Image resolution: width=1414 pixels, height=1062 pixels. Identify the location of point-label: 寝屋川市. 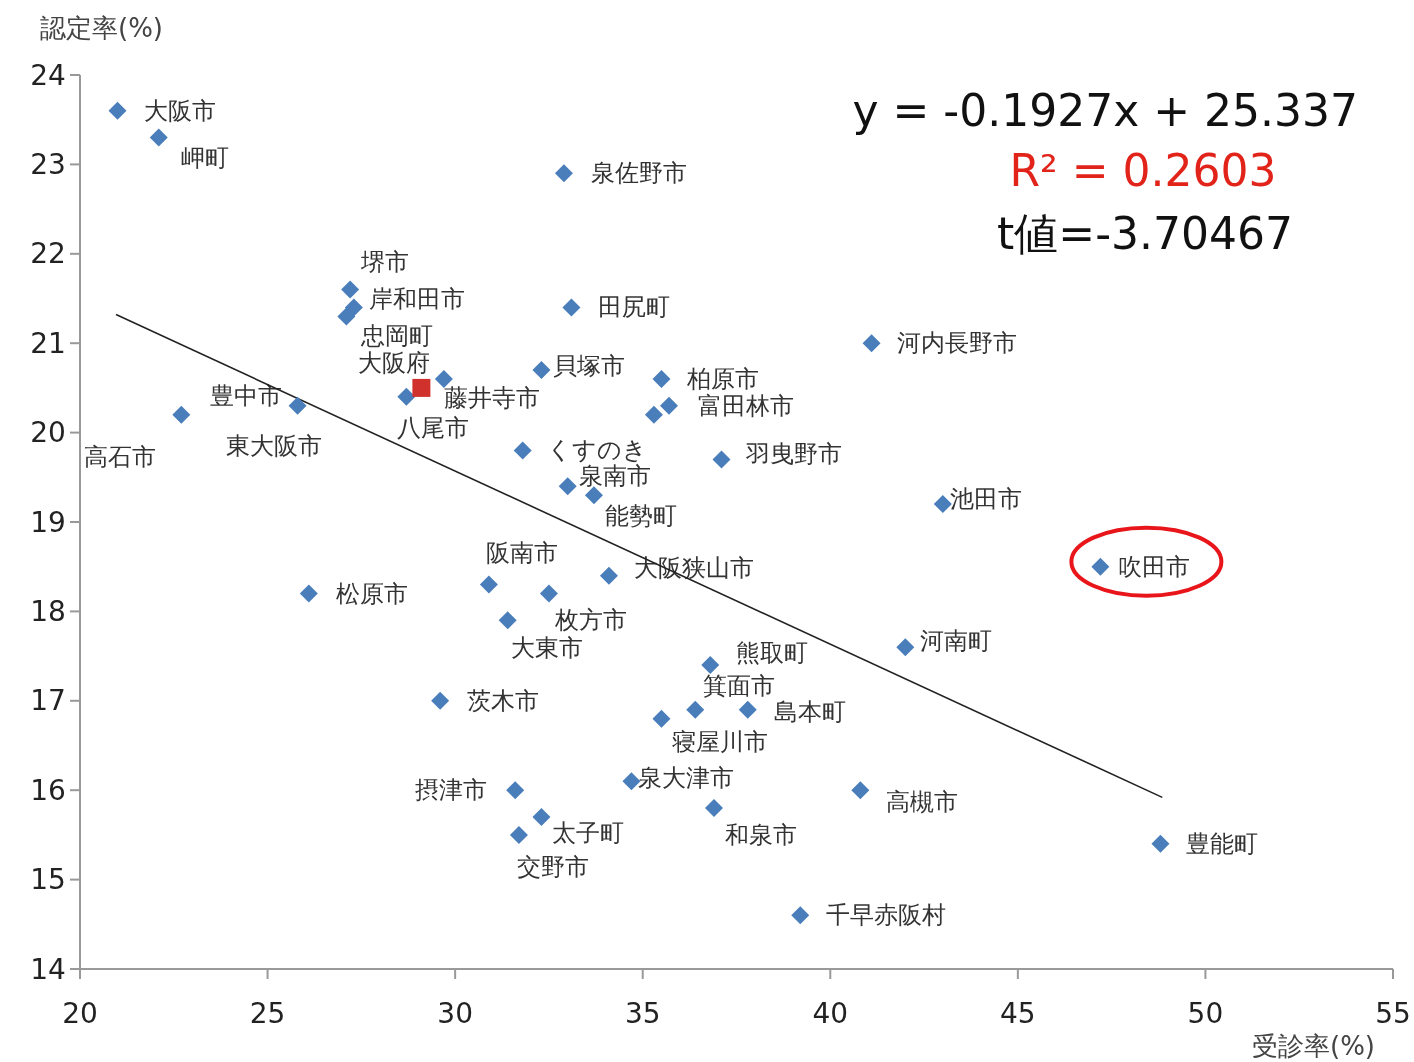
(720, 741).